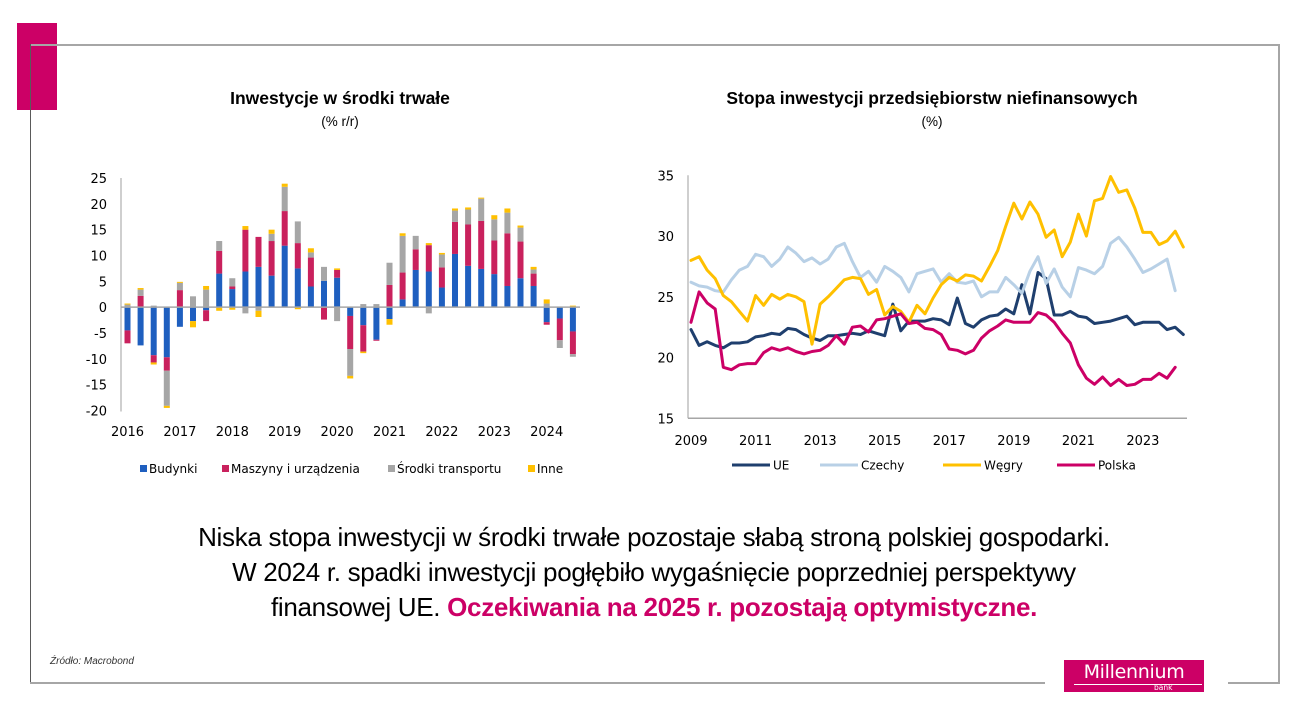 Image resolution: width=1308 pixels, height=703 pixels. What do you see at coordinates (127, 323) in the screenshot?
I see `bar-stack-2016q1` at bounding box center [127, 323].